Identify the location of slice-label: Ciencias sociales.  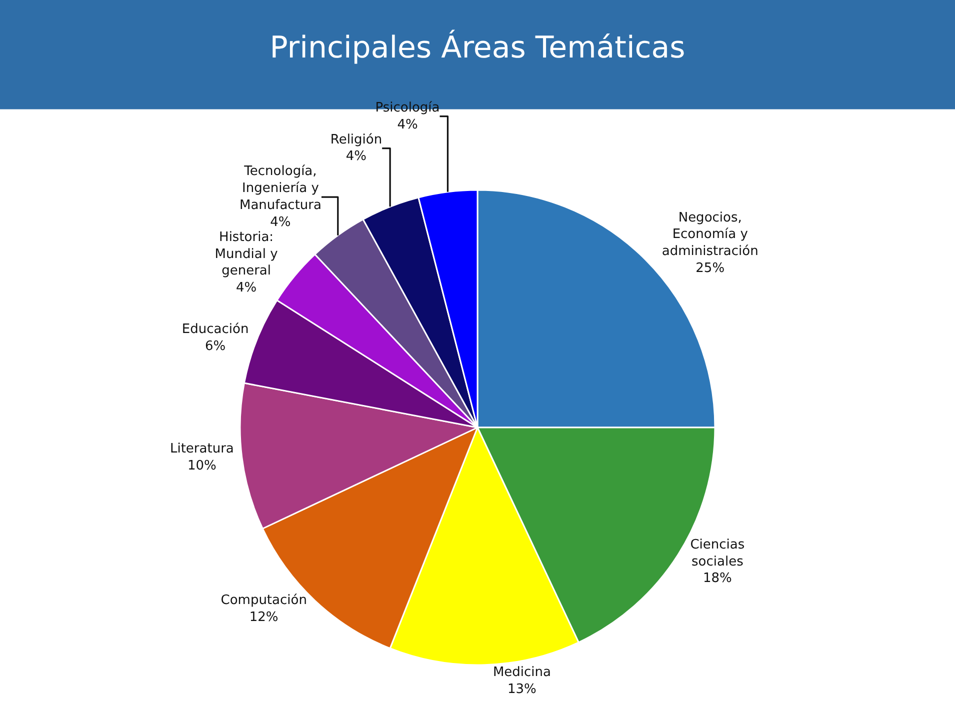
(717, 553).